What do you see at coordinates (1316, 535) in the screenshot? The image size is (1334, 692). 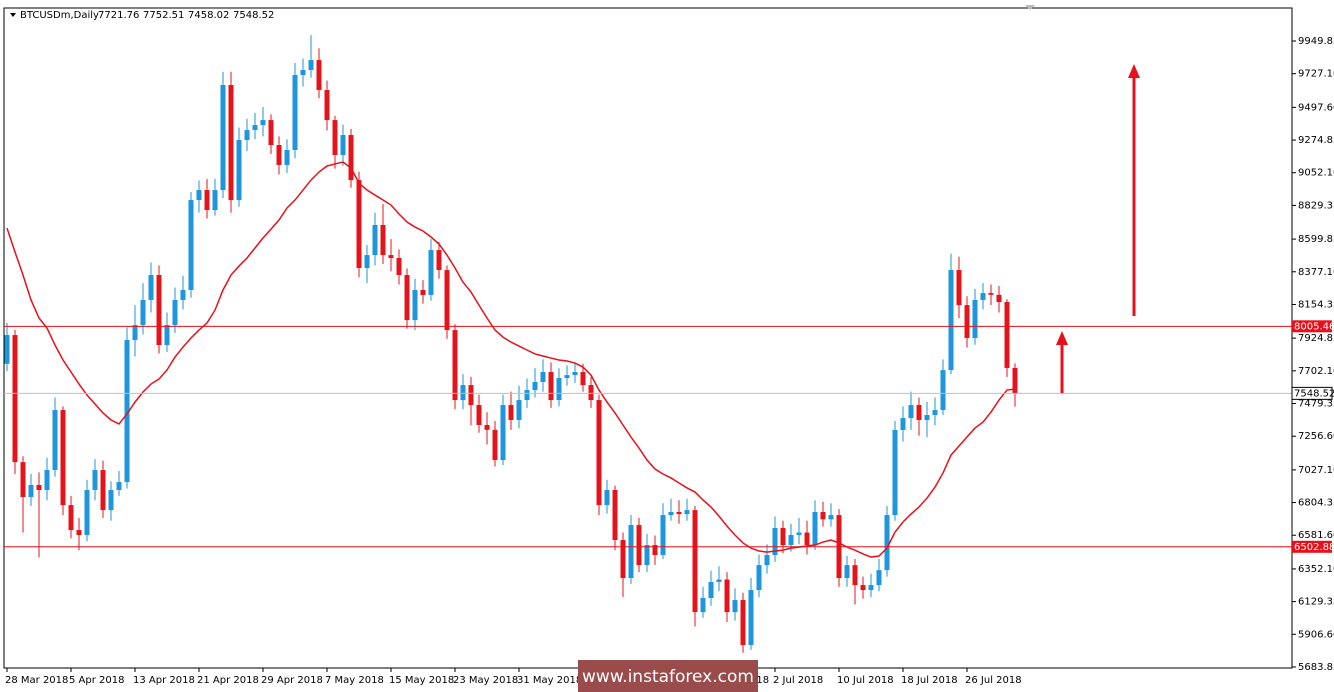 I see `y-tick-label: 6581.60` at bounding box center [1316, 535].